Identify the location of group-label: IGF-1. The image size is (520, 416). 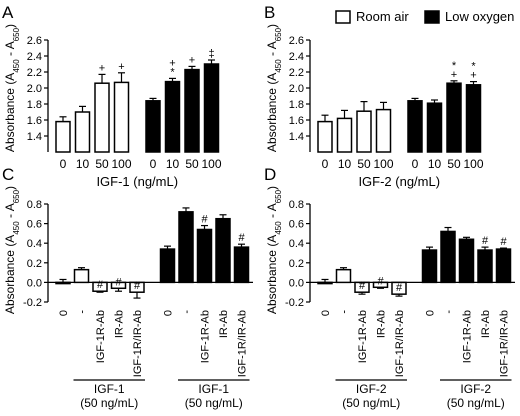
(213, 389).